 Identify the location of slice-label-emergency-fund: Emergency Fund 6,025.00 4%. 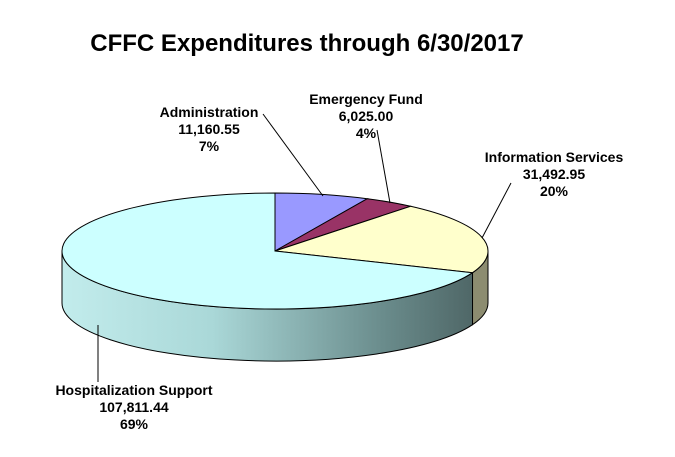
(366, 116).